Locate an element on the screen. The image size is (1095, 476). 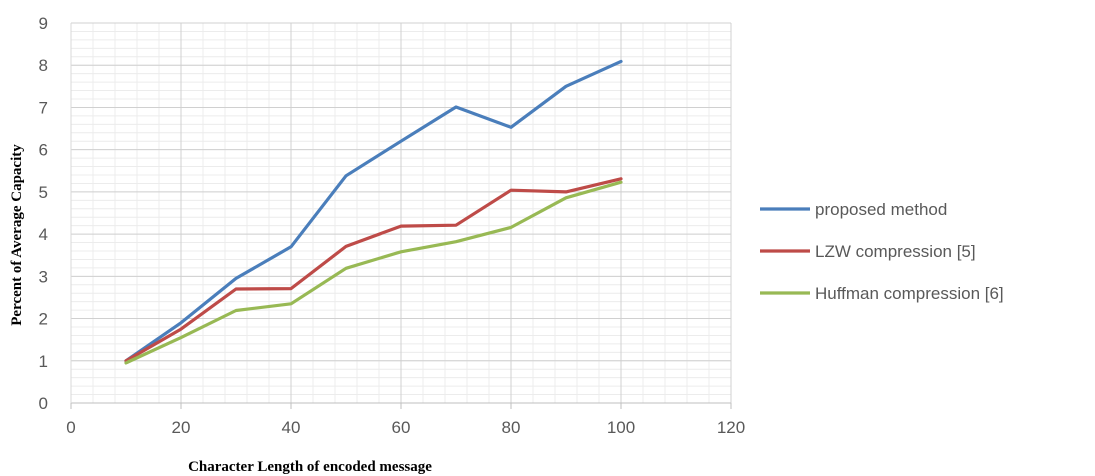
y-tick-label: 9 is located at coordinates (43, 23).